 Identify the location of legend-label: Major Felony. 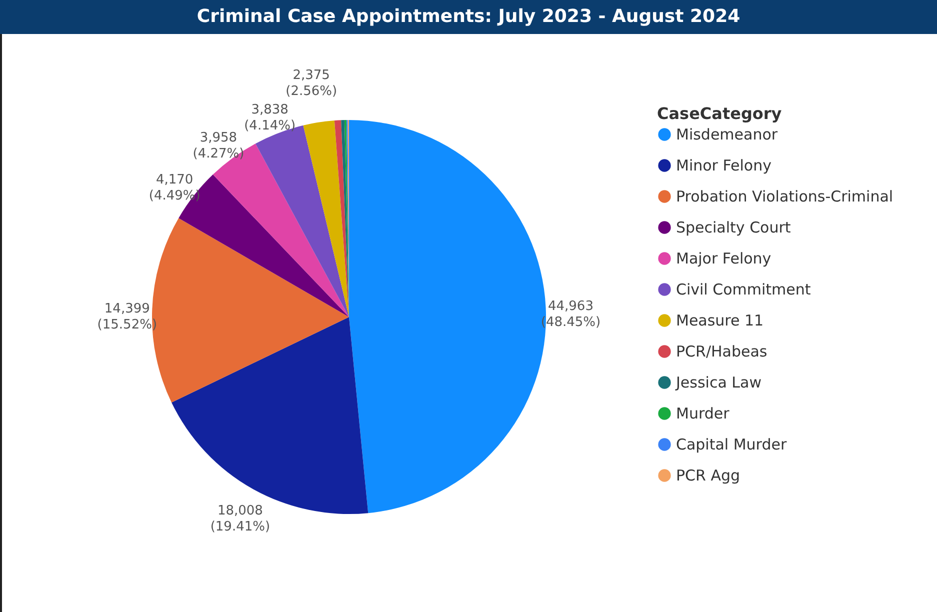
(724, 259).